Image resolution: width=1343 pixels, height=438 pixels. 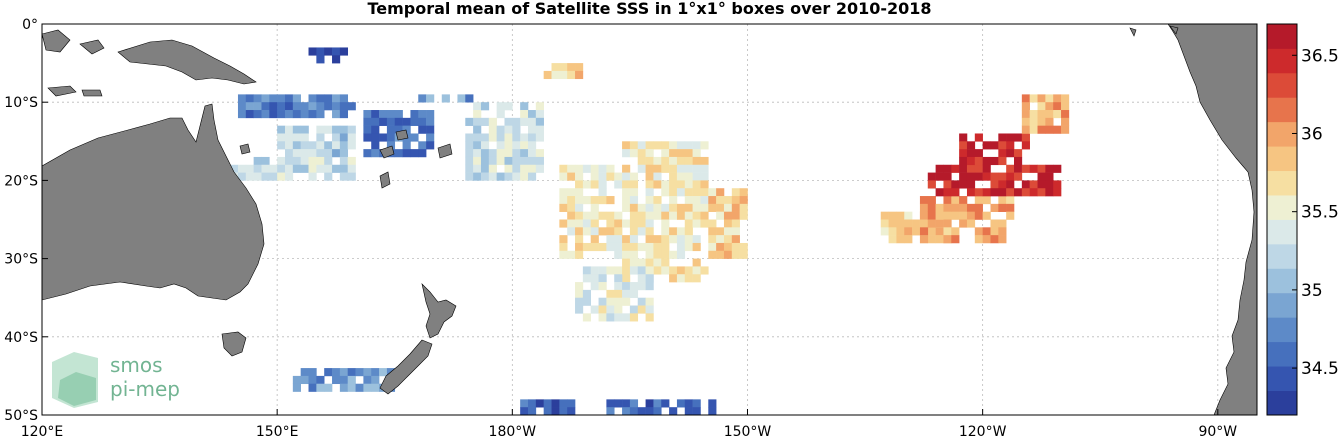 What do you see at coordinates (21, 181) in the screenshot?
I see `y-tick-label: 20°S` at bounding box center [21, 181].